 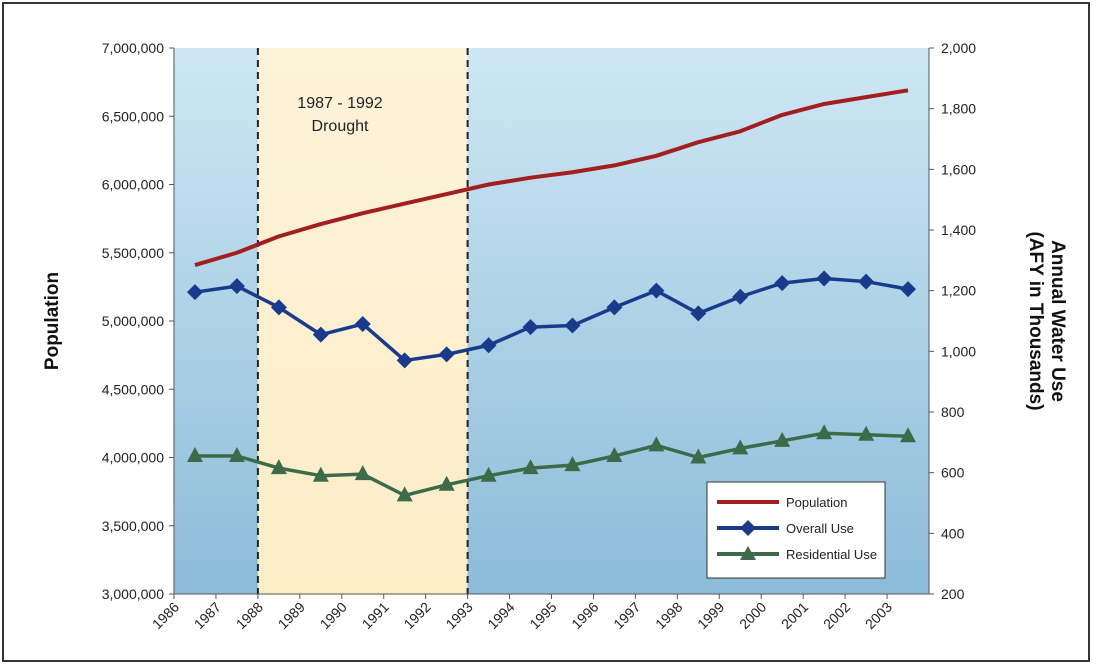 I want to click on x-tick-label: 1987, so click(x=207, y=615).